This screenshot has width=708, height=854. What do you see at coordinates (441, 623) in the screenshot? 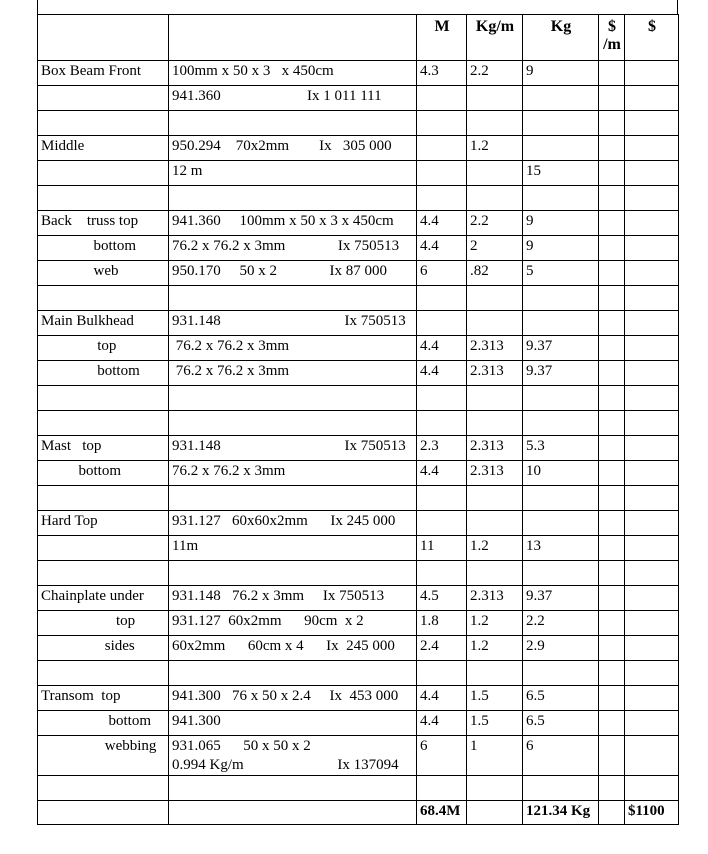
I see `cell-meters: 1.8` at bounding box center [441, 623].